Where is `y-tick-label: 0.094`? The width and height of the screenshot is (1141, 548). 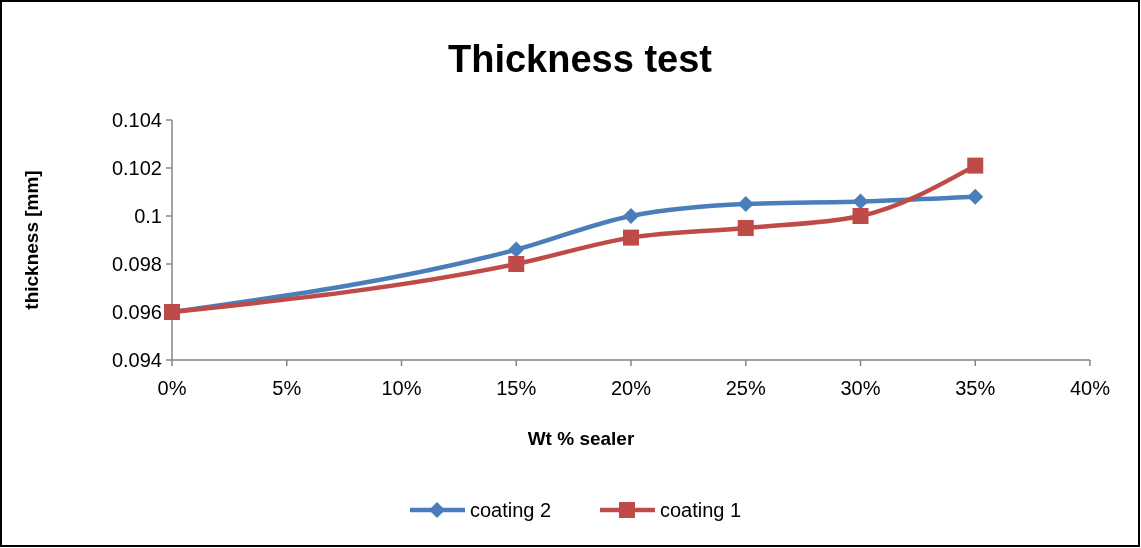 y-tick-label: 0.094 is located at coordinates (136, 360).